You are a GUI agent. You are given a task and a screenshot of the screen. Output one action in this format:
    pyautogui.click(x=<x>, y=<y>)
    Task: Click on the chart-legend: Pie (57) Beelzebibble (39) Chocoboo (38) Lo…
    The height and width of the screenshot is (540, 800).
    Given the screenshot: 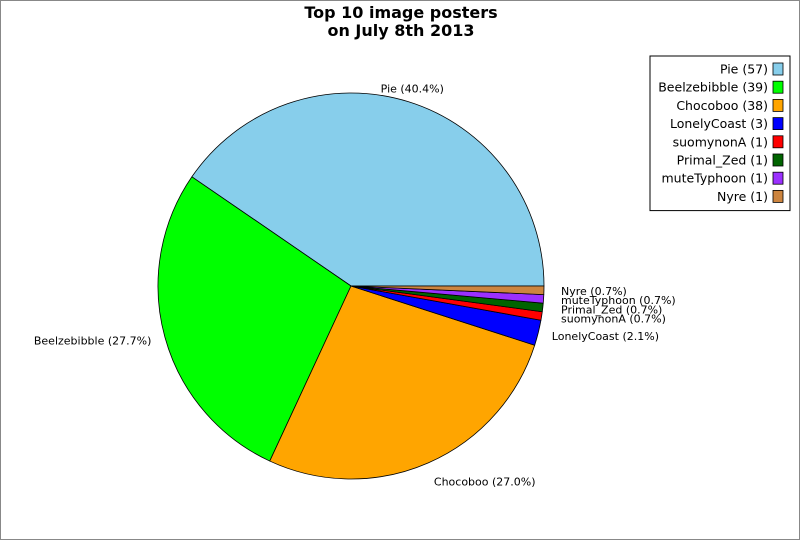 What is the action you would take?
    pyautogui.click(x=720, y=133)
    